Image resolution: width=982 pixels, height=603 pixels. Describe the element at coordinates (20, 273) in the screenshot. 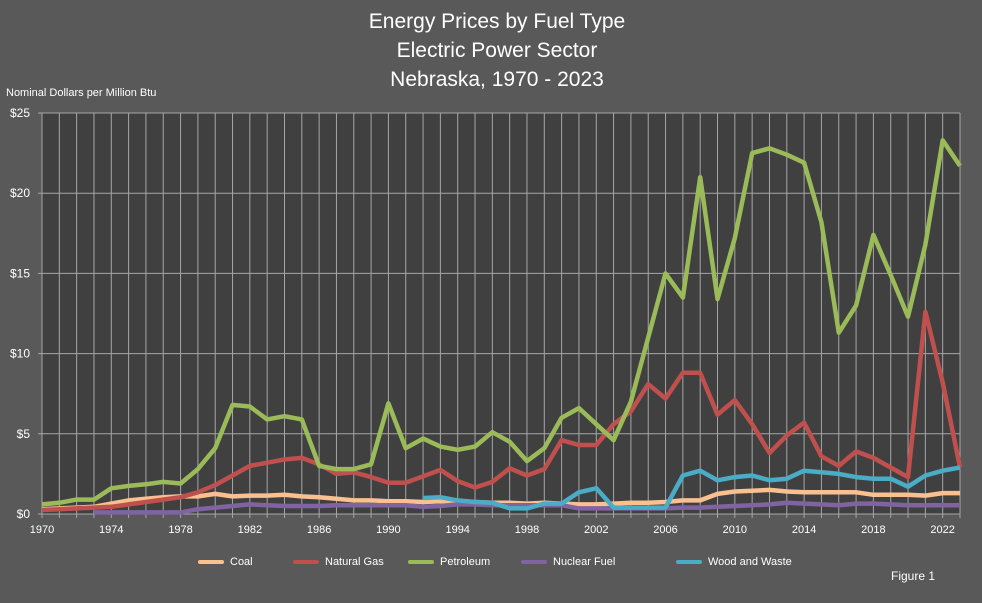

I see `y-tick-label: $15` at that location.